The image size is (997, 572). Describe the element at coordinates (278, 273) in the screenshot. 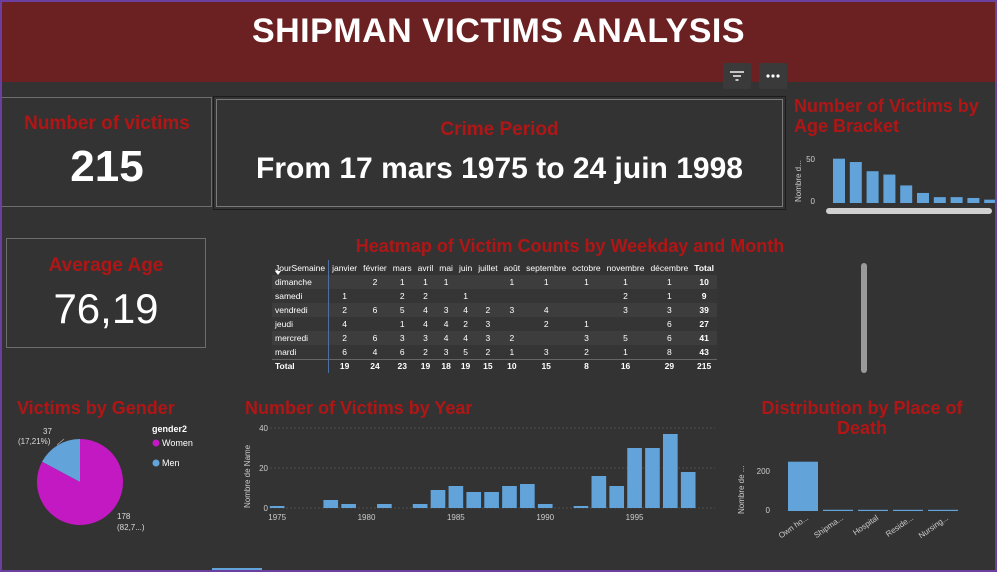

I see `heatmap-sort-arrow` at that location.